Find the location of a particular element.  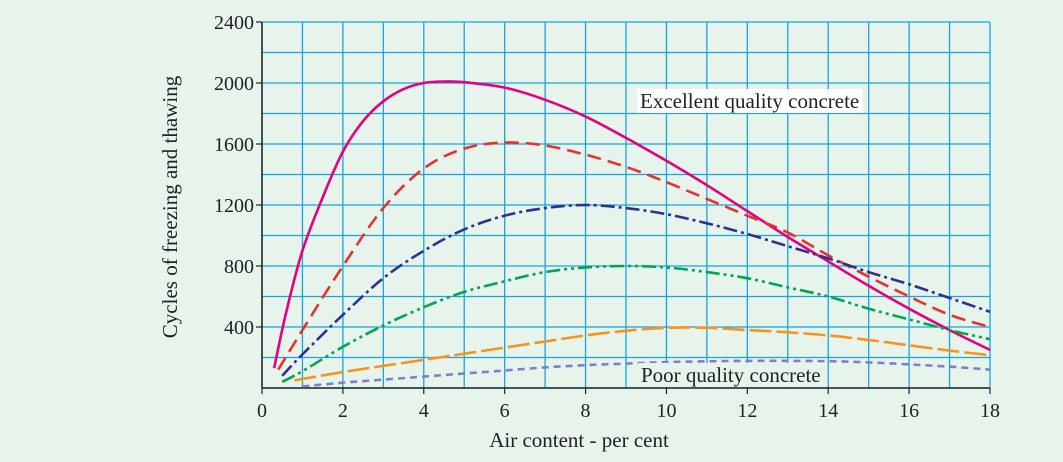

y-tick-label: 800 is located at coordinates (239, 267).